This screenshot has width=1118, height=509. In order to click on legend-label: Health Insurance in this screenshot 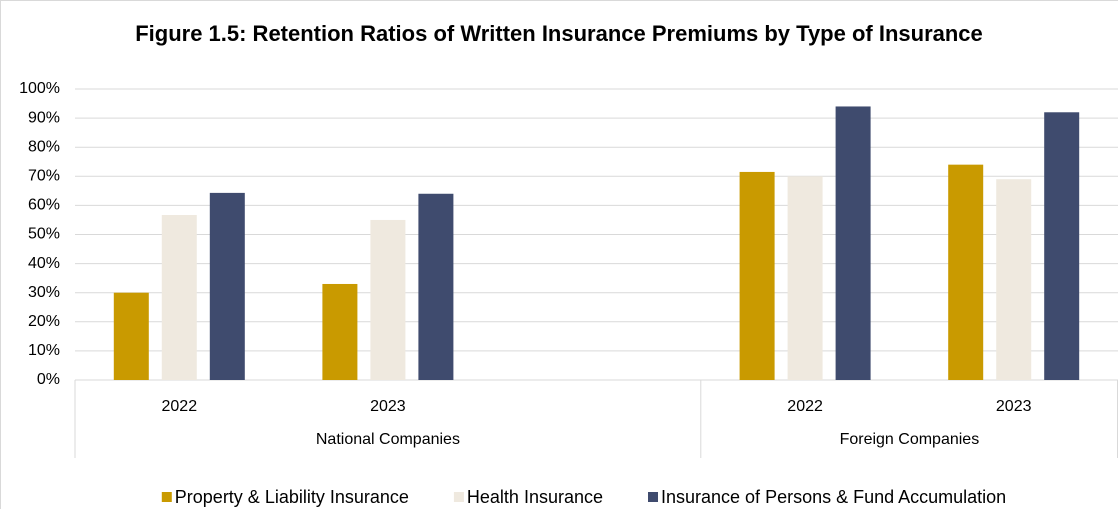, I will do `click(535, 497)`.